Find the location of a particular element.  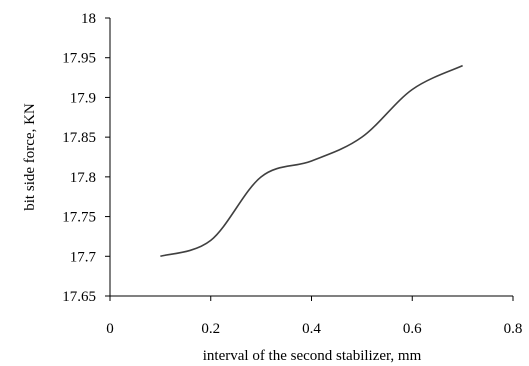

x-axis-title: interval of the second stabilizer, mm is located at coordinates (312, 356).